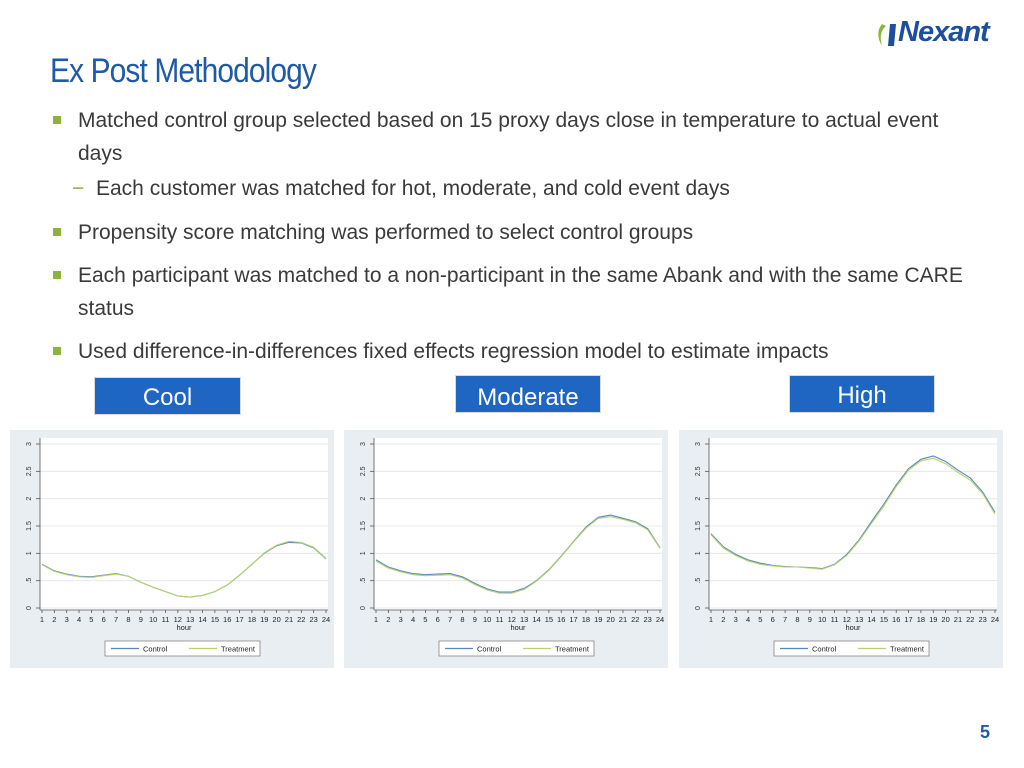 The width and height of the screenshot is (1024, 768). What do you see at coordinates (984, 732) in the screenshot?
I see `page-number: 5` at bounding box center [984, 732].